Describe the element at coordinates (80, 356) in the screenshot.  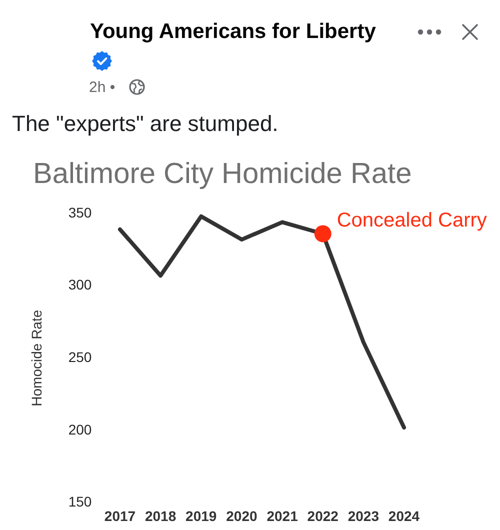
I see `y-tick-label: 250` at that location.